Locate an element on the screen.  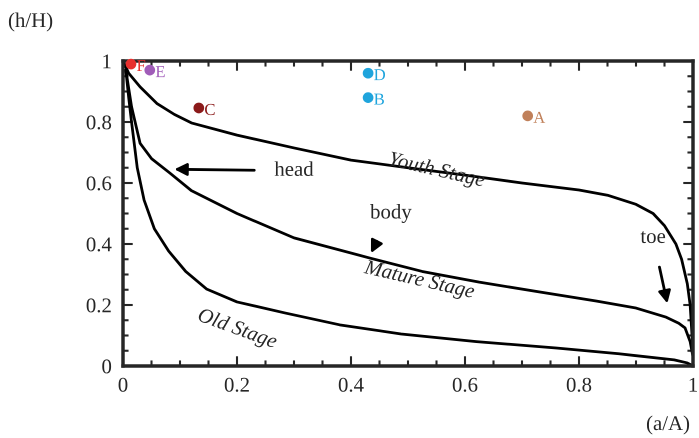
y-tick-label: 1 is located at coordinates (107, 61).